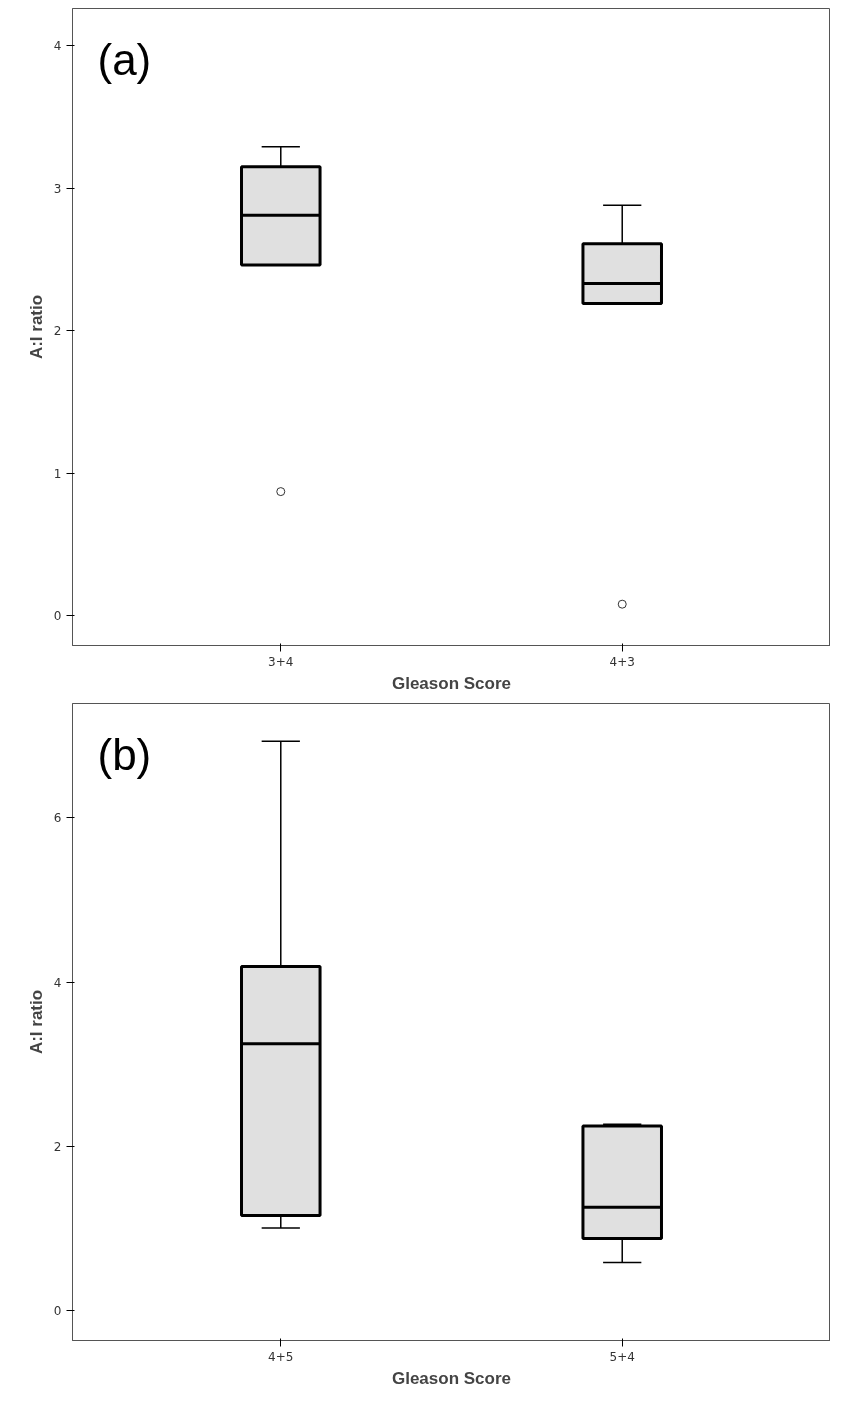 The height and width of the screenshot is (1407, 849). Describe the element at coordinates (124, 59) in the screenshot. I see `text: (a)` at that location.